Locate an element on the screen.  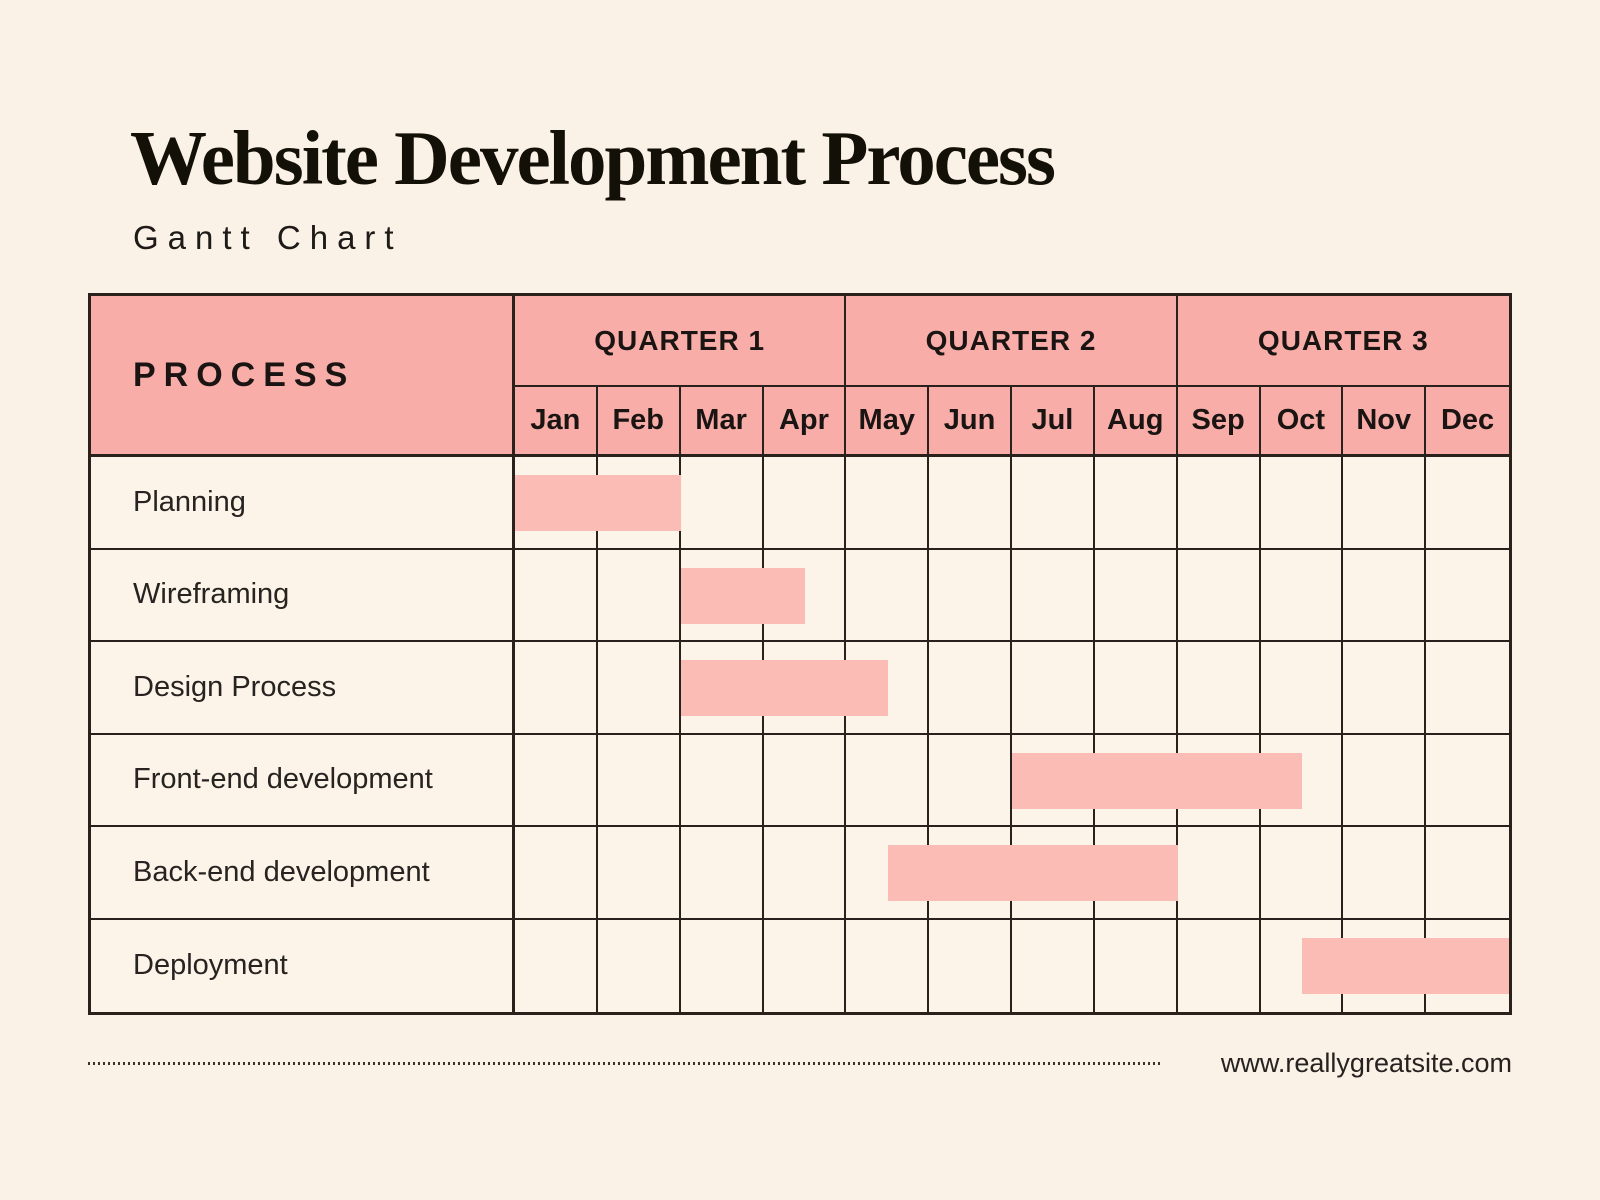
month-header-dec: Dec is located at coordinates (1467, 422).